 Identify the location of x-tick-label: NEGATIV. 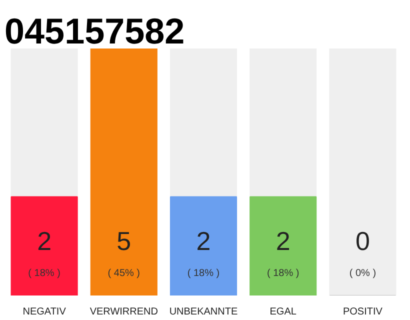
(44, 312).